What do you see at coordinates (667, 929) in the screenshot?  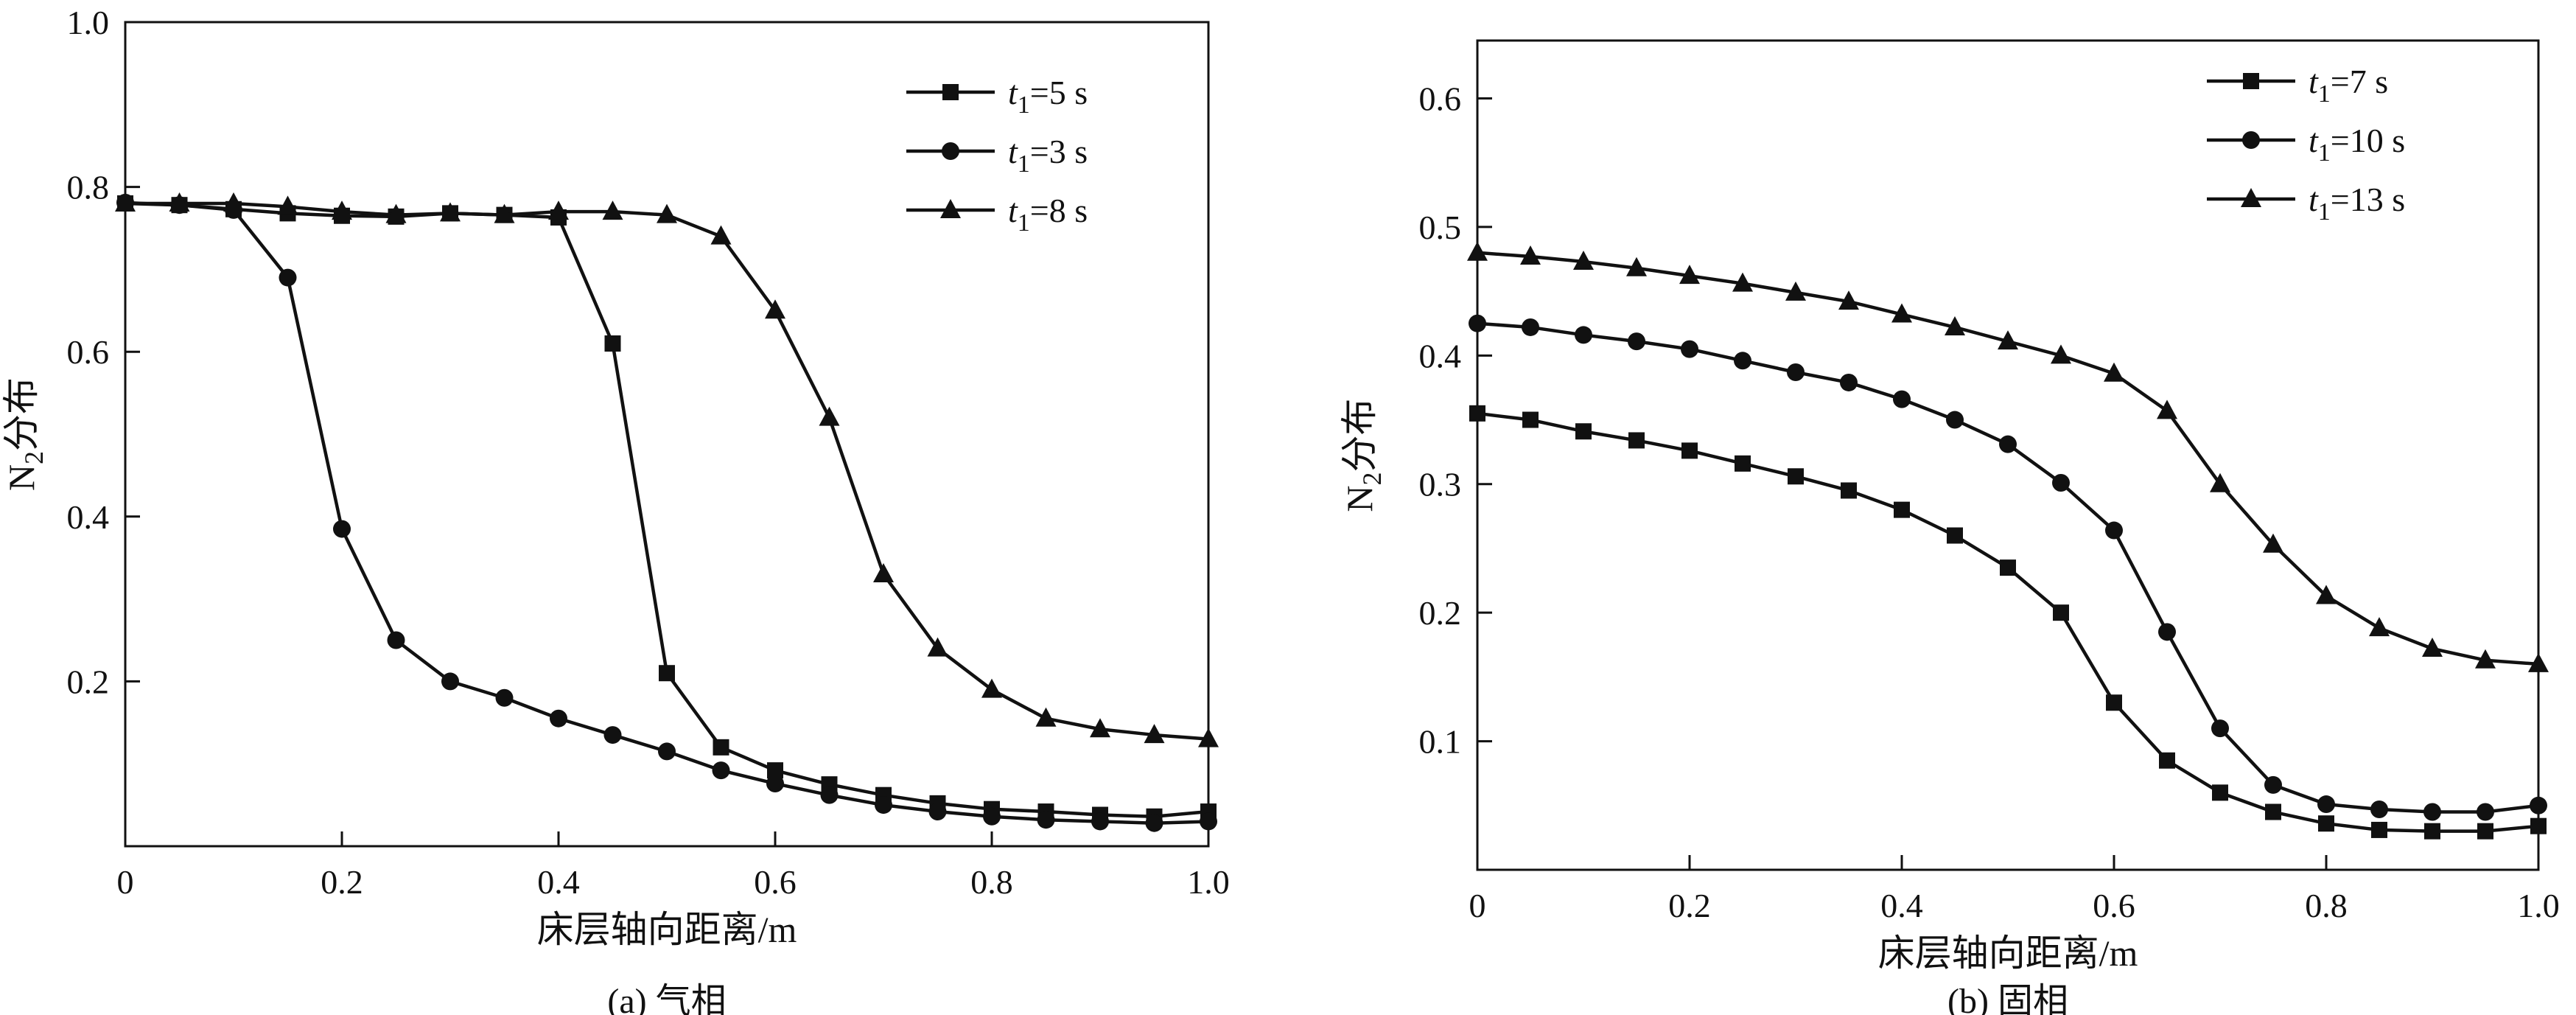 I see `x-axis-label: 床层轴向距离/m` at bounding box center [667, 929].